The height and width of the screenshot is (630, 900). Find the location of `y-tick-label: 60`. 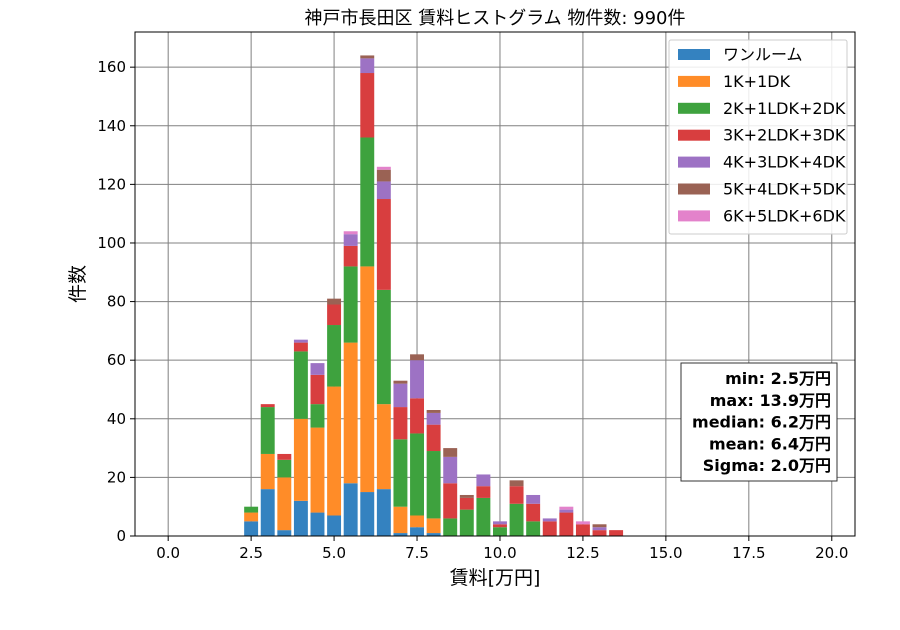

y-tick-label: 60 is located at coordinates (116, 360).